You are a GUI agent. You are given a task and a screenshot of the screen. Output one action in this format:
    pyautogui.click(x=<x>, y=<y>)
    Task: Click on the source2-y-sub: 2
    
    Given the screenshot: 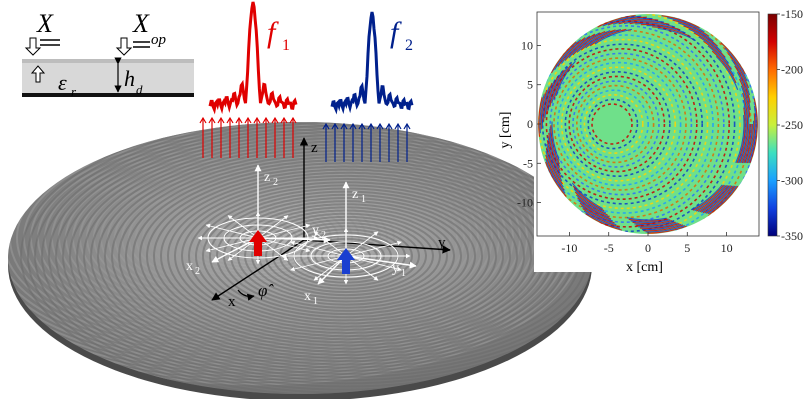 What is the action you would take?
    pyautogui.click(x=323, y=235)
    